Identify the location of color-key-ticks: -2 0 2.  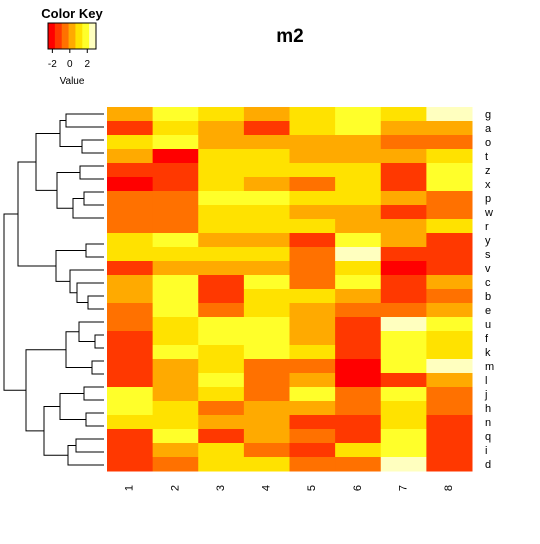
(69, 59).